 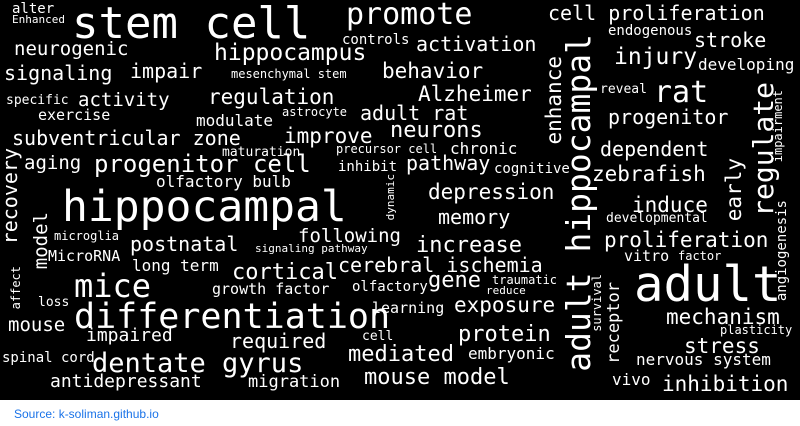 I want to click on word: stroke, so click(x=730, y=40).